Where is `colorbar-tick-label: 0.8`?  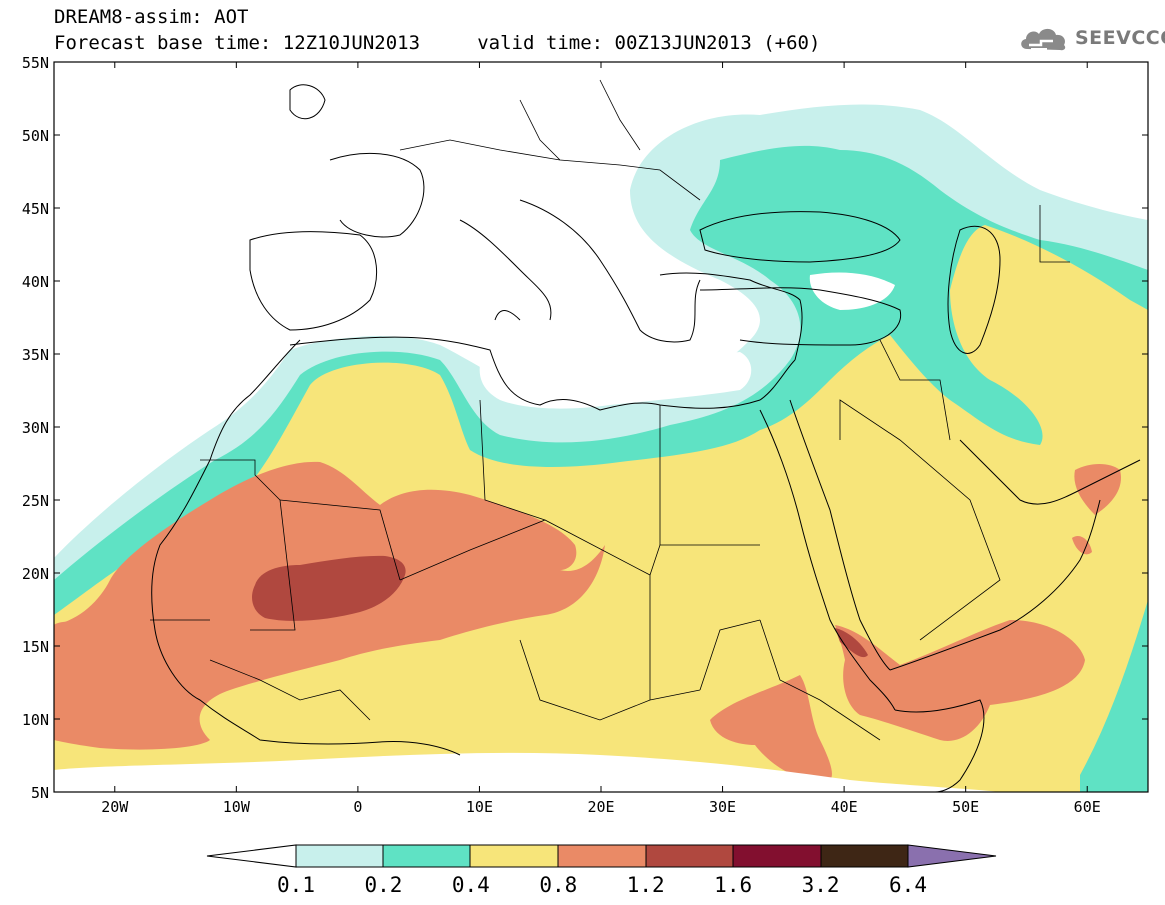
colorbar-tick-label: 0.8 is located at coordinates (558, 885).